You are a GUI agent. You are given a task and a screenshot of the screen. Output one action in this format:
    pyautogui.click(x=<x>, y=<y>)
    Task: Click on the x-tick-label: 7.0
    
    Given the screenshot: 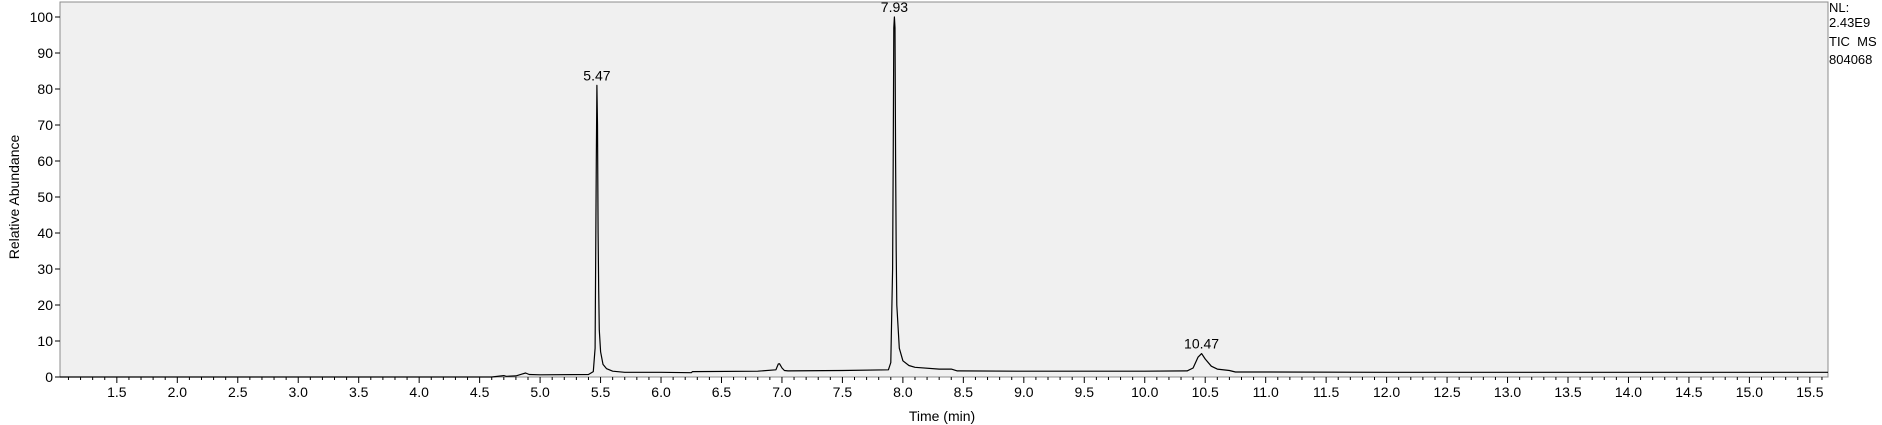 What is the action you would take?
    pyautogui.click(x=782, y=392)
    